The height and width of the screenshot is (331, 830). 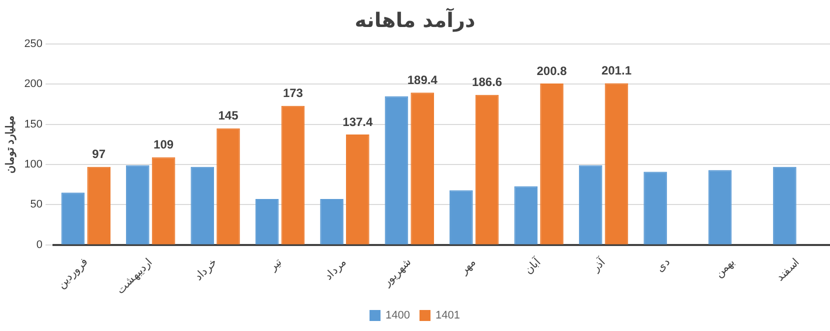 I want to click on legend-label: 1401, so click(x=448, y=316).